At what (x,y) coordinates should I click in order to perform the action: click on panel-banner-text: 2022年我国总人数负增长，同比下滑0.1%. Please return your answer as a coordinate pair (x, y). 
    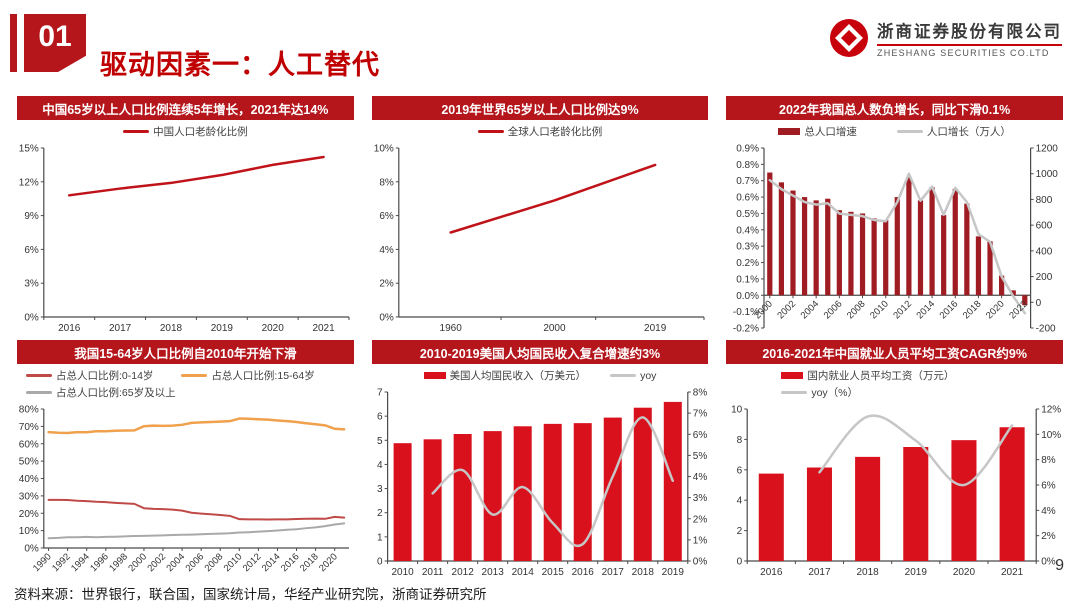
    Looking at the image, I should click on (895, 109).